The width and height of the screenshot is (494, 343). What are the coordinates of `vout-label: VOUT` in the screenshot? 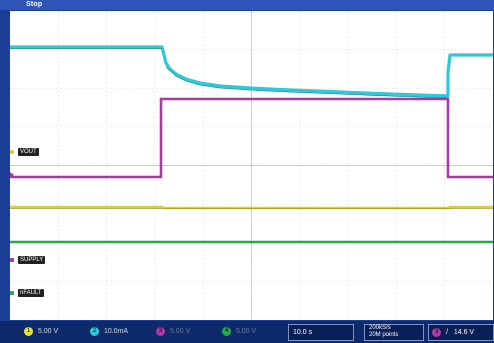 It's located at (28, 152).